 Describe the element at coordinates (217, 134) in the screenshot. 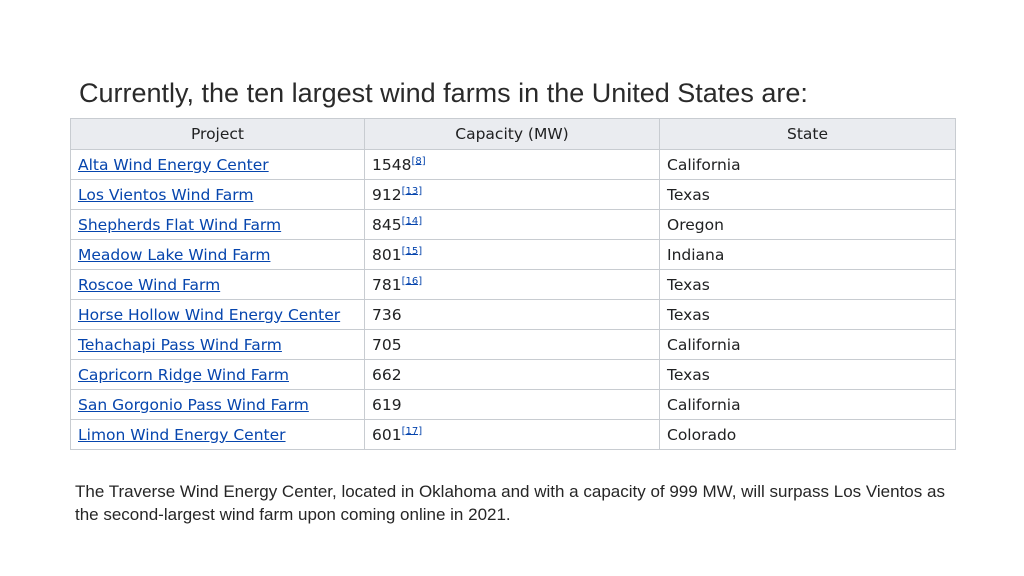

I see `header-project: Project` at that location.